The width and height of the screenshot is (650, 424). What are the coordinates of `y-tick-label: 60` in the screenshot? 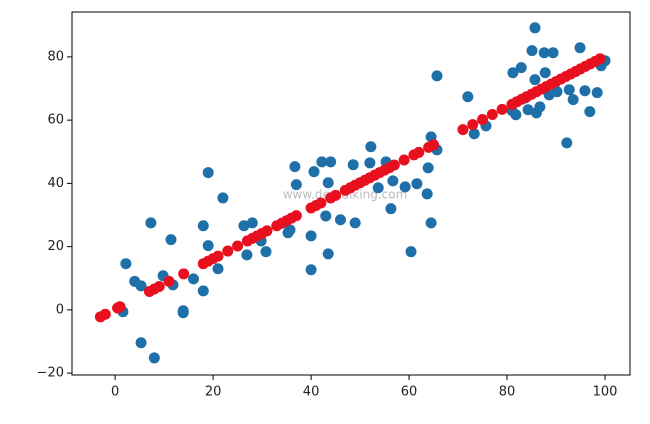 It's located at (55, 120).